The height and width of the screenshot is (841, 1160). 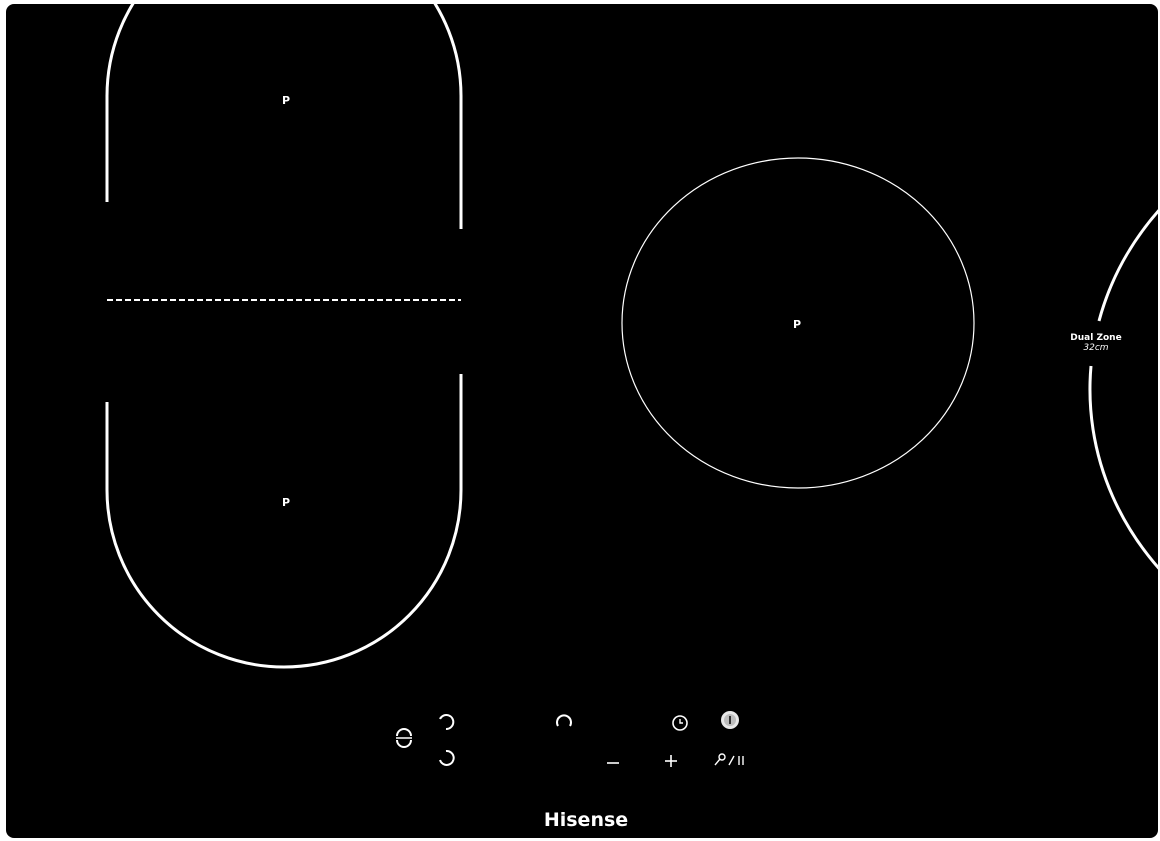 I want to click on dual-zone-outer-ring, so click(x=1123, y=389).